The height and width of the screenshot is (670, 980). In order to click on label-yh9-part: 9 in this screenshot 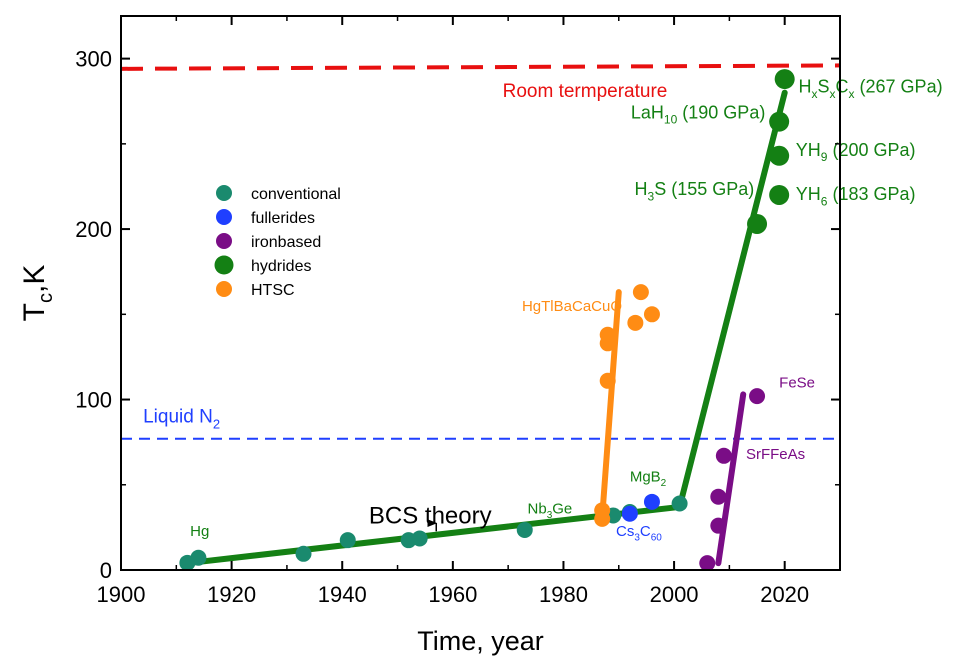, I will do `click(824, 157)`.